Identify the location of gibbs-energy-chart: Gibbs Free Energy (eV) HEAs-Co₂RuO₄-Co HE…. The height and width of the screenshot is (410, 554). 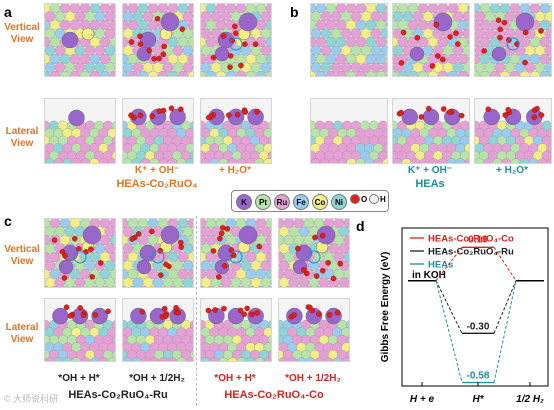
(464, 316).